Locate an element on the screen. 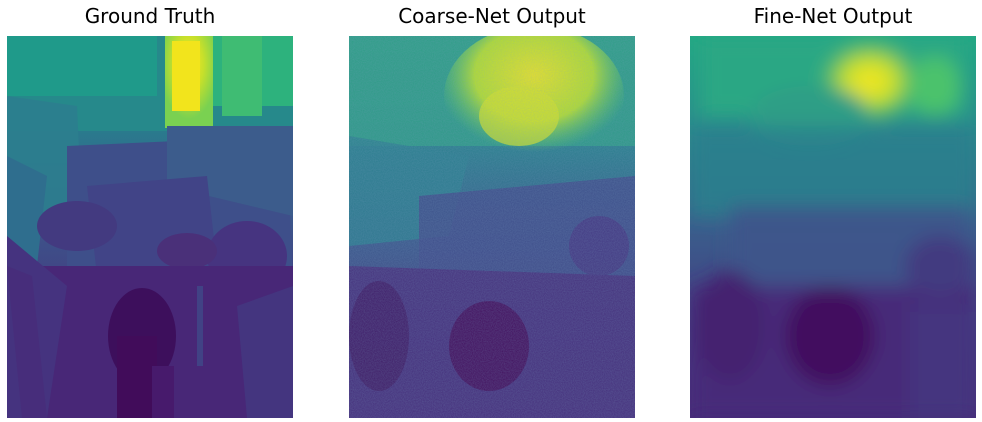  panel-title-fine-net-output: Fine-Net Output is located at coordinates (833, 16).